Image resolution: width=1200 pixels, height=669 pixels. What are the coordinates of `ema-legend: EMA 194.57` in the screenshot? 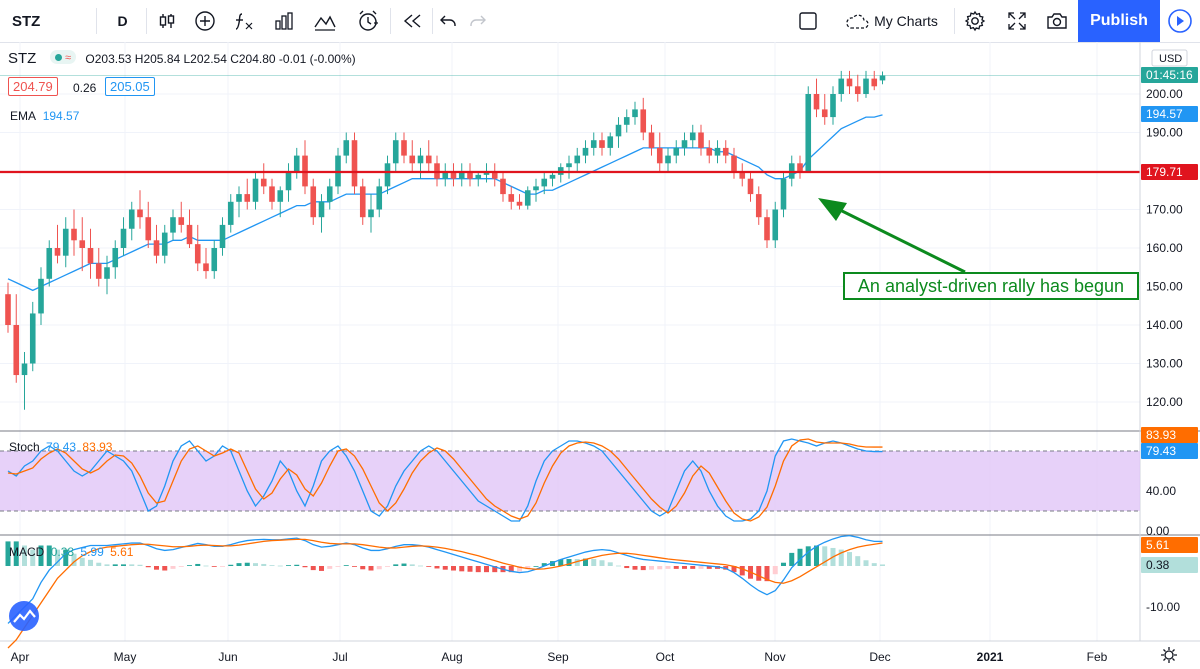 It's located at (44, 116).